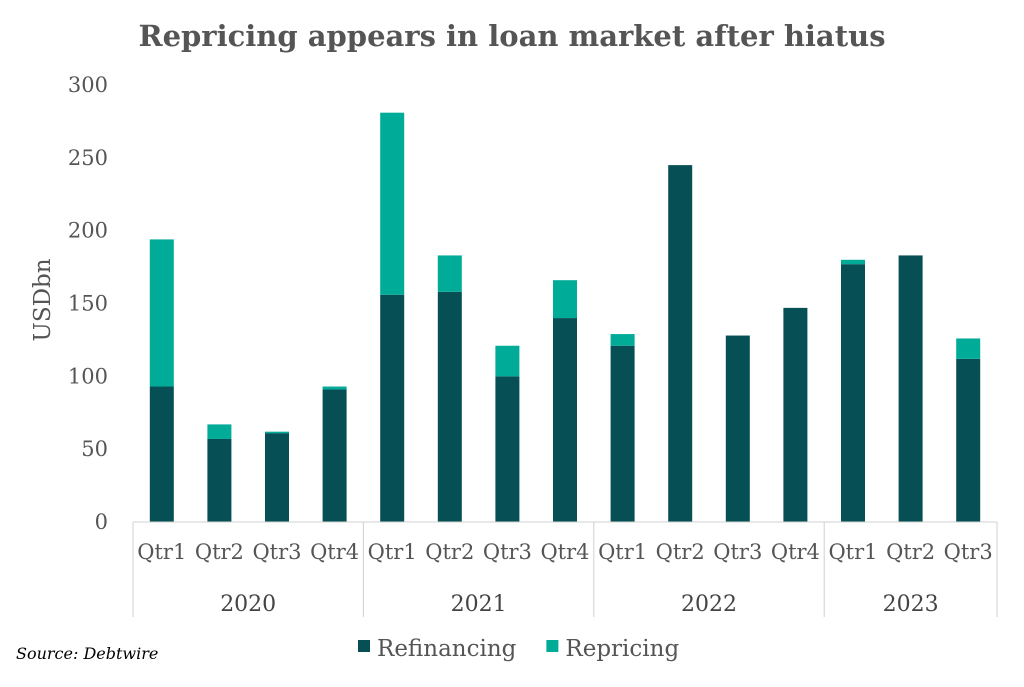 The height and width of the screenshot is (687, 1024). I want to click on legend-swatch-refinancing, so click(364, 646).